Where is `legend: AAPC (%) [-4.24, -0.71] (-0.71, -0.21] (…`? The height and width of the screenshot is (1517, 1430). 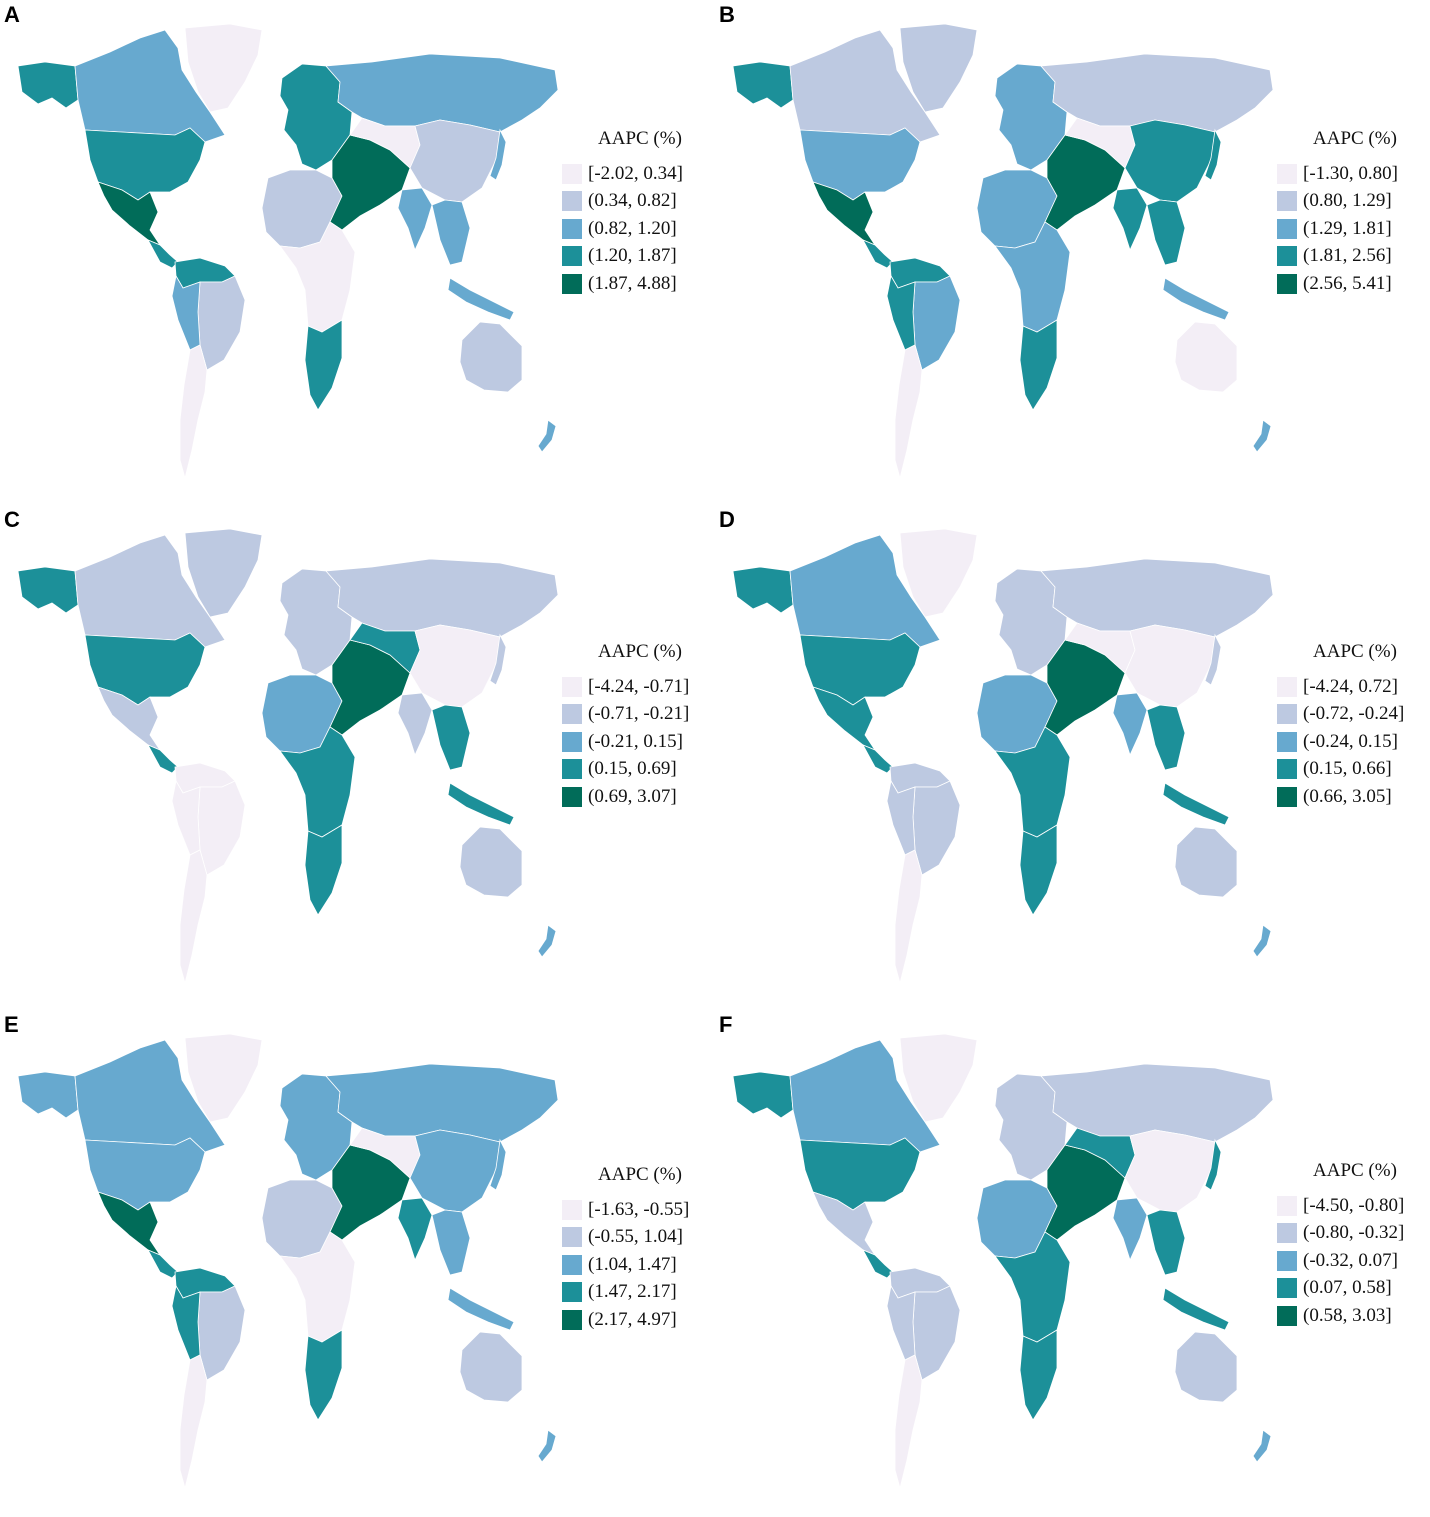
legend: AAPC (%) [-4.24, -0.71] (-0.71, -0.21] (… is located at coordinates (637, 726).